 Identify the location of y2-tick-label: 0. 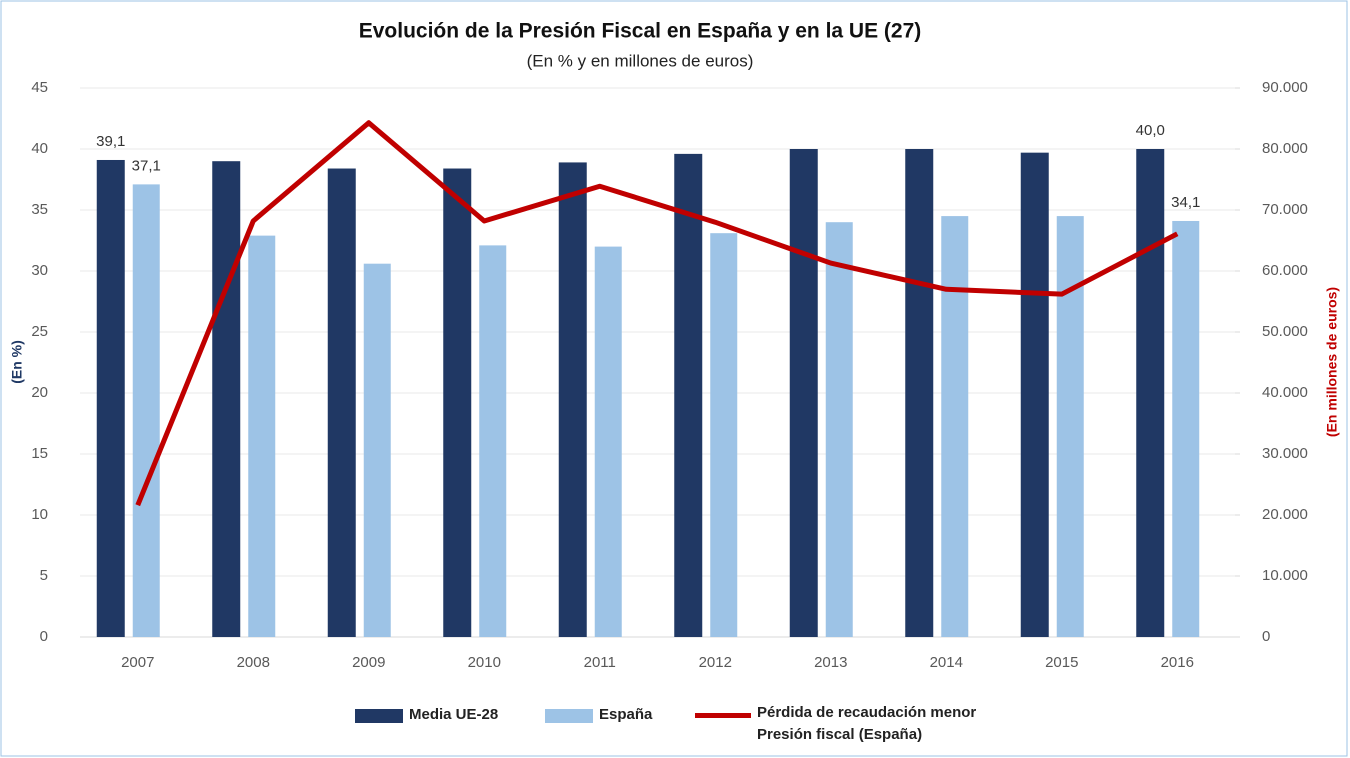
(1266, 636).